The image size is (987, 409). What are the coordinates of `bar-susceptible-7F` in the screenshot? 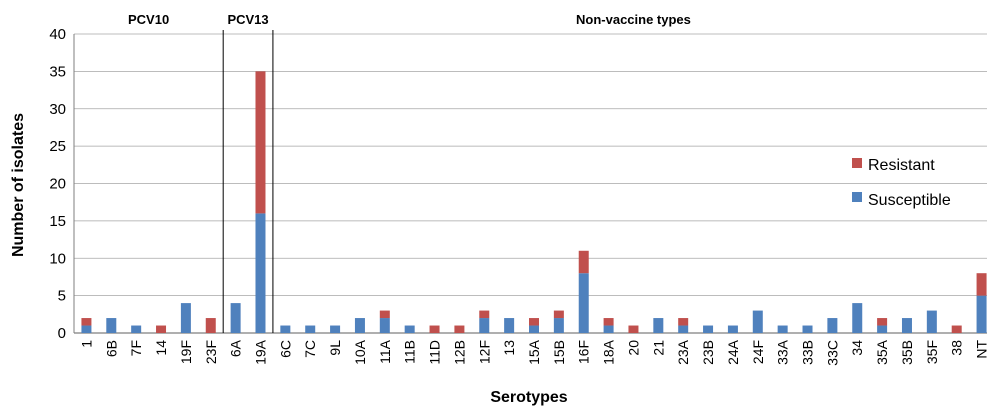 It's located at (136, 329).